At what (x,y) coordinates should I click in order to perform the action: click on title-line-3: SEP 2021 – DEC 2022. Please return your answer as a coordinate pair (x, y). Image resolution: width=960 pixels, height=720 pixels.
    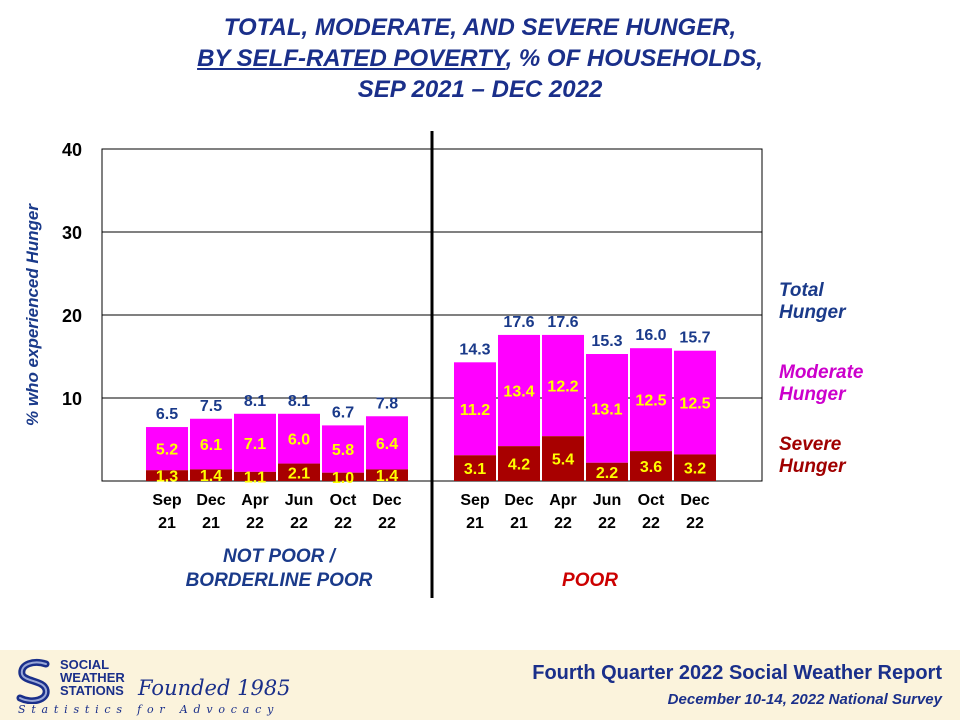
    Looking at the image, I should click on (480, 89).